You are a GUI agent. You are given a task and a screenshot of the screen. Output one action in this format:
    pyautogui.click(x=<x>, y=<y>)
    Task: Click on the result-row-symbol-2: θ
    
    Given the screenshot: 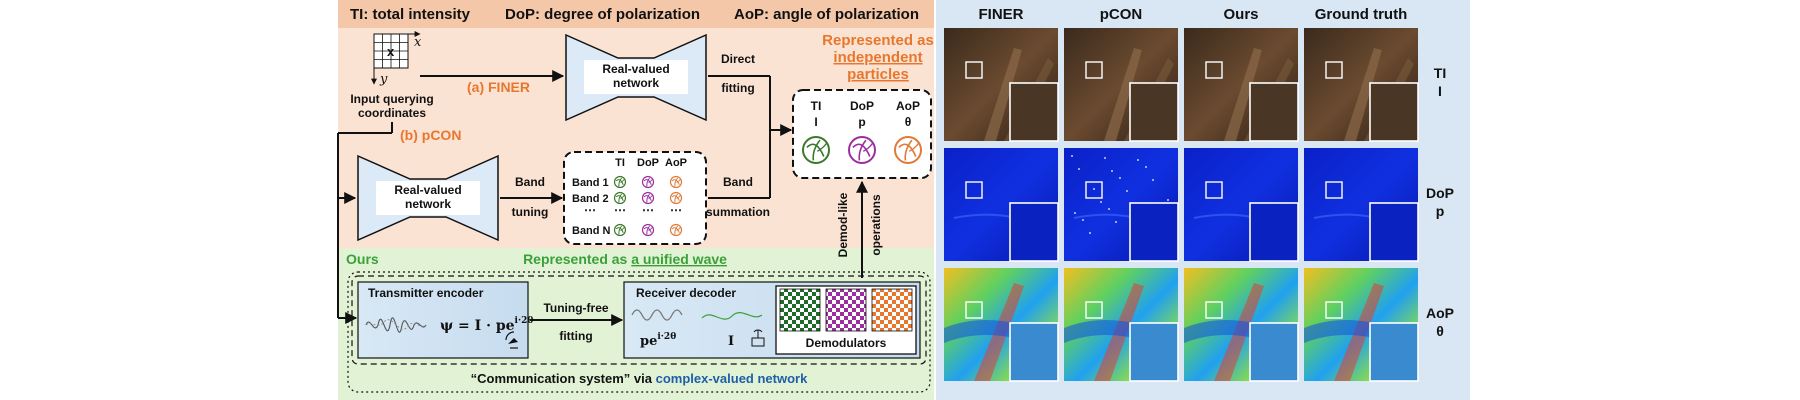 What is the action you would take?
    pyautogui.click(x=1440, y=331)
    